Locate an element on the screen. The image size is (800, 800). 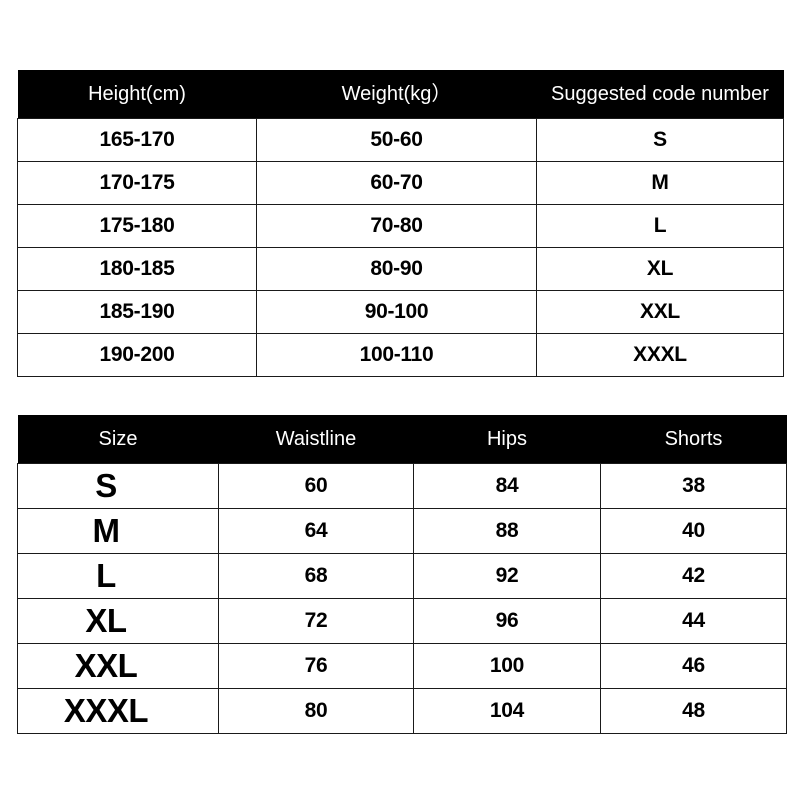
cell-waistline: 64 is located at coordinates (316, 531).